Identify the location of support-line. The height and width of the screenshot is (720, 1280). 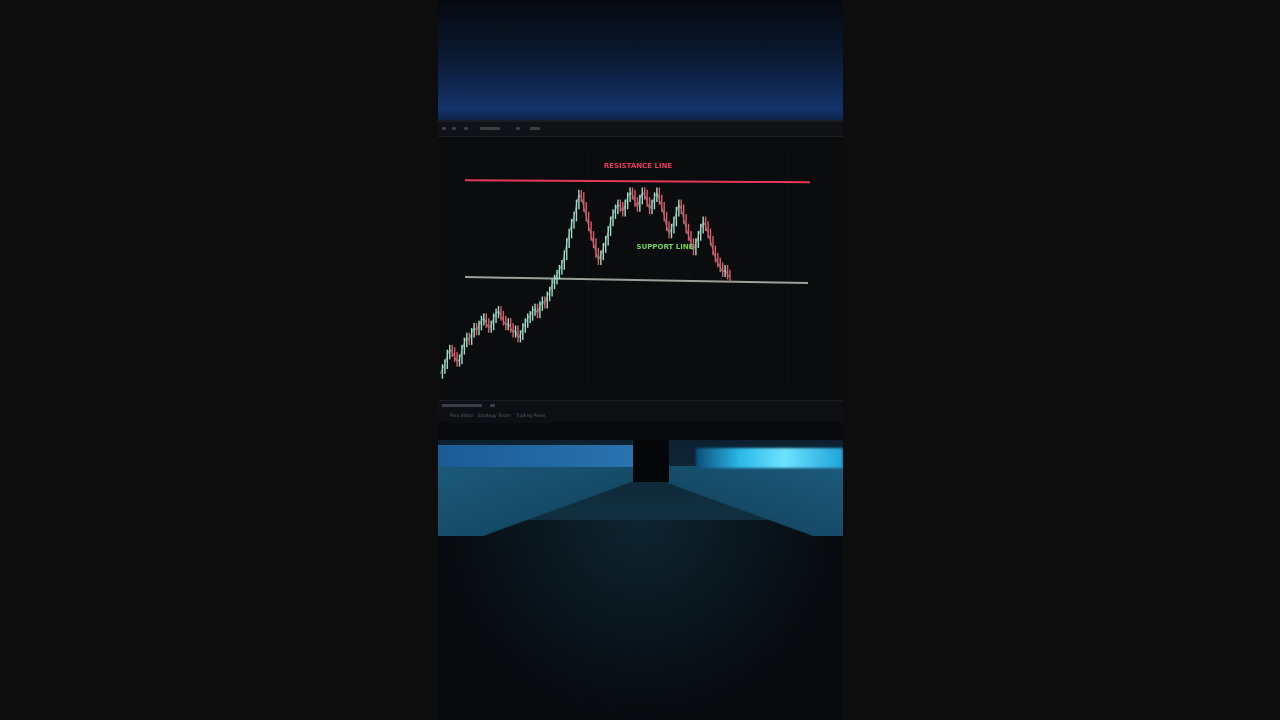
(636, 280).